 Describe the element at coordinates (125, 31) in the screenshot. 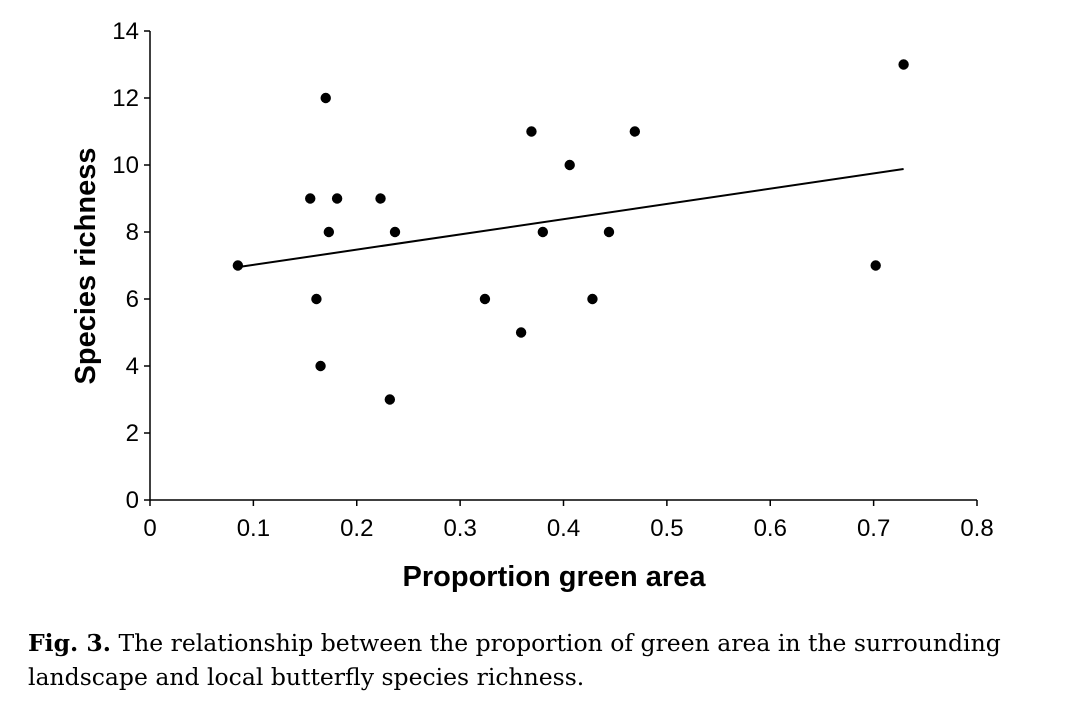

I see `y-tick-label: 14` at that location.